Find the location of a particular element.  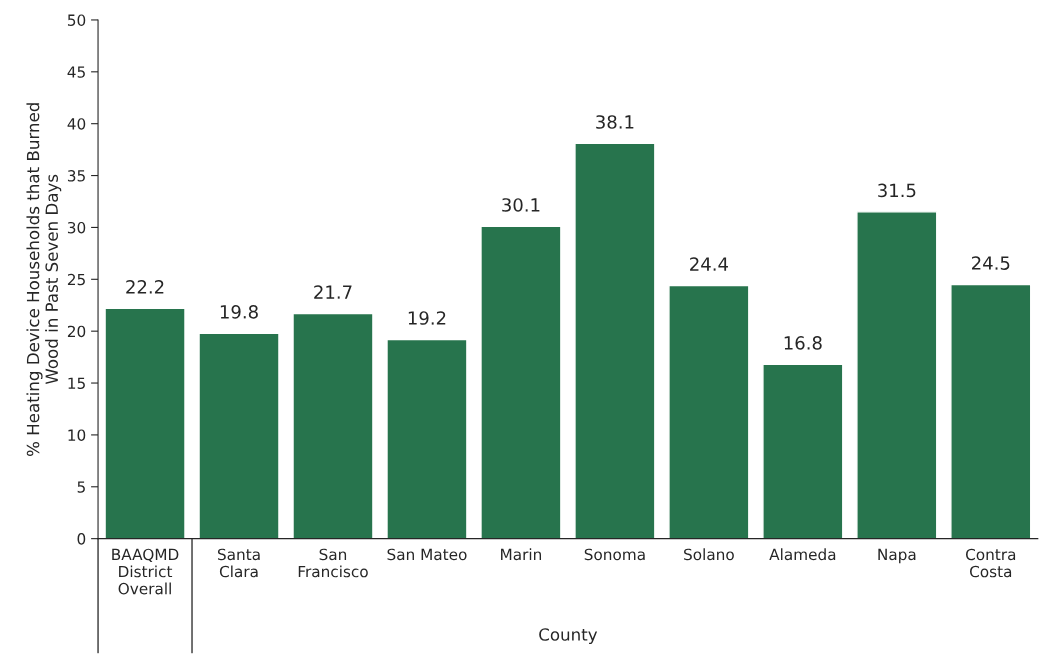

y-tick-label: 50 is located at coordinates (76, 20).